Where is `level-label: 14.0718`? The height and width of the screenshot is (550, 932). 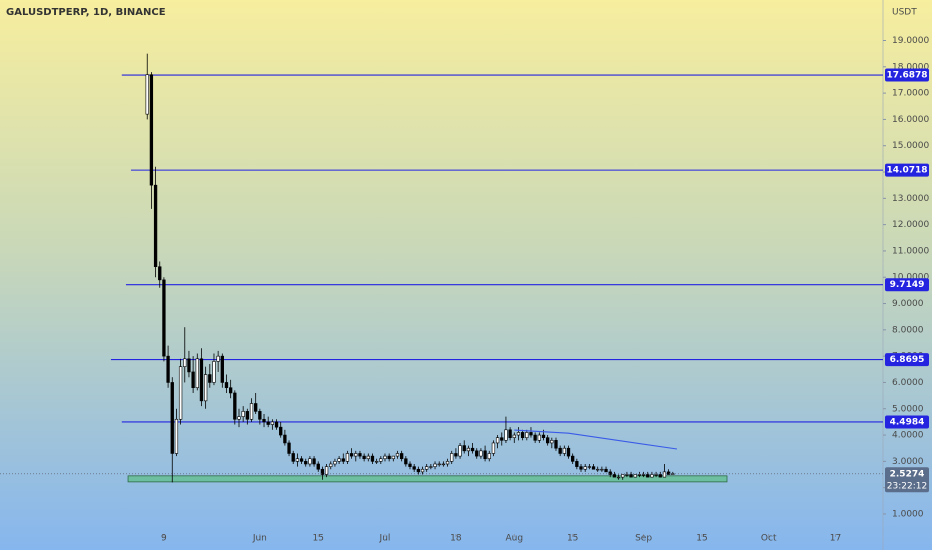 level-label: 14.0718 is located at coordinates (907, 171).